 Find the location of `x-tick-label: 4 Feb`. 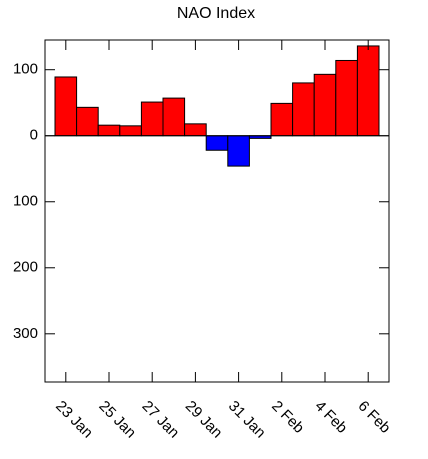

x-tick-label: 4 Feb is located at coordinates (330, 417).